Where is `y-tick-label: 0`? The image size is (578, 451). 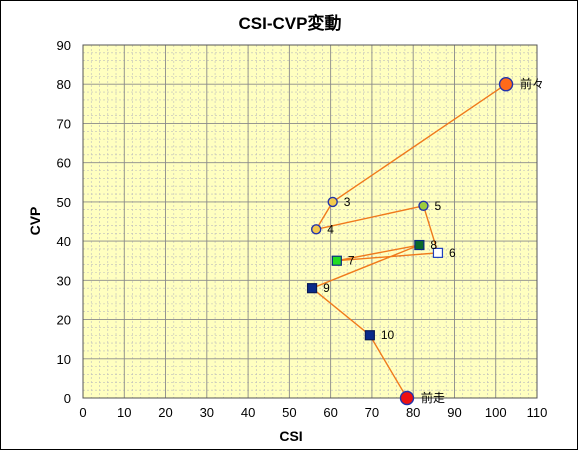 y-tick-label: 0 is located at coordinates (67, 398).